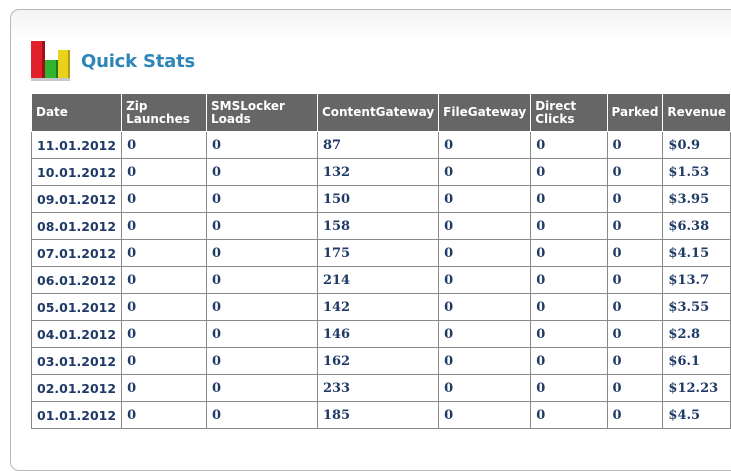 Image resolution: width=731 pixels, height=471 pixels. Describe the element at coordinates (696, 280) in the screenshot. I see `table-cell: $13.7` at that location.